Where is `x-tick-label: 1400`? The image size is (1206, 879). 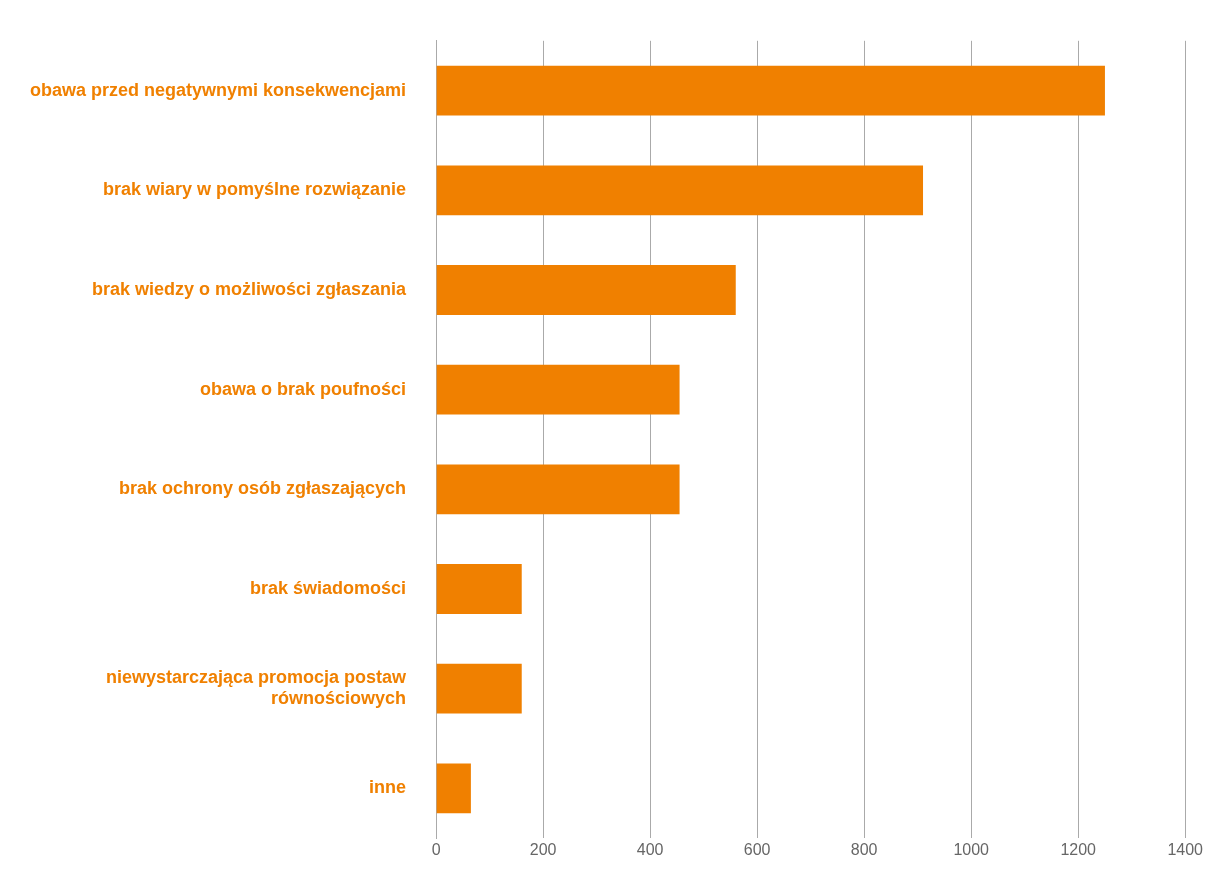
x-tick-label: 1400 is located at coordinates (1185, 850).